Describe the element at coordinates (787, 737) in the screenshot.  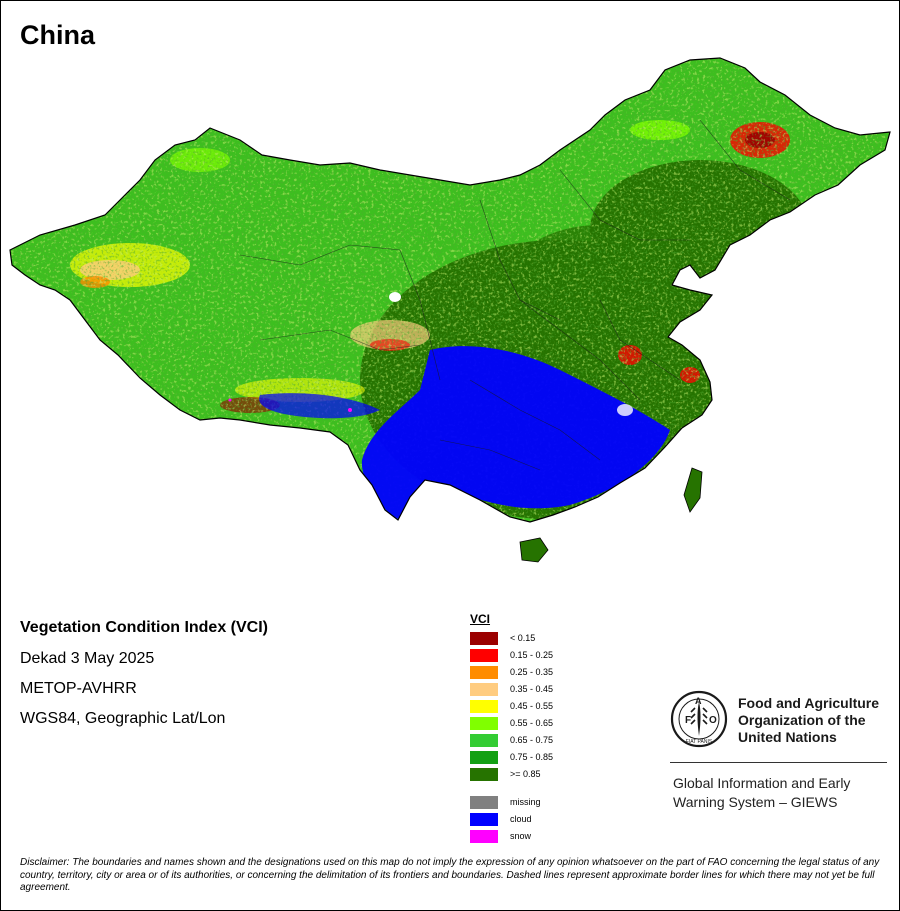
I see `organization-name-line: United Nations` at that location.